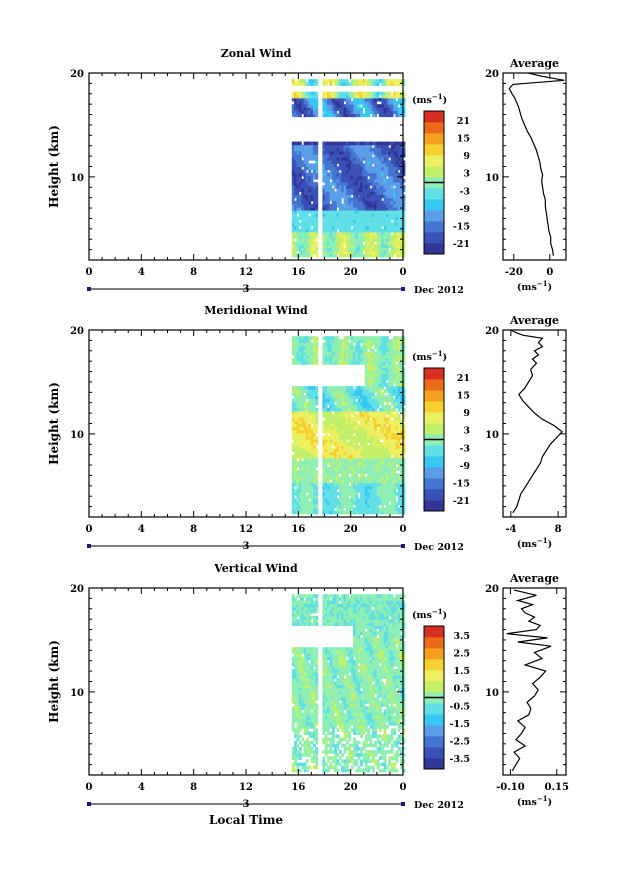 The width and height of the screenshot is (626, 873). I want to click on colorbar-tick-label: 9, so click(466, 156).